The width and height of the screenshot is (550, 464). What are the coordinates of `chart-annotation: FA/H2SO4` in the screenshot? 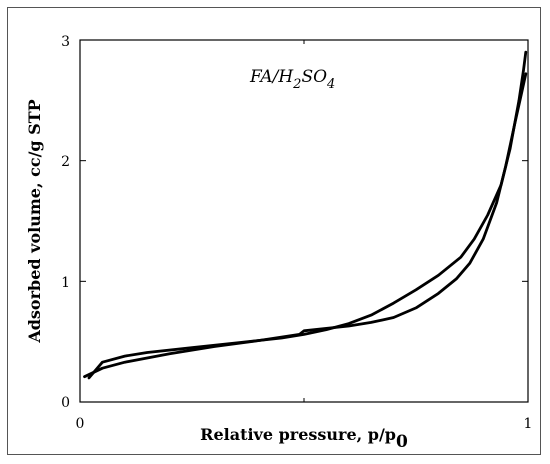 It's located at (292, 79).